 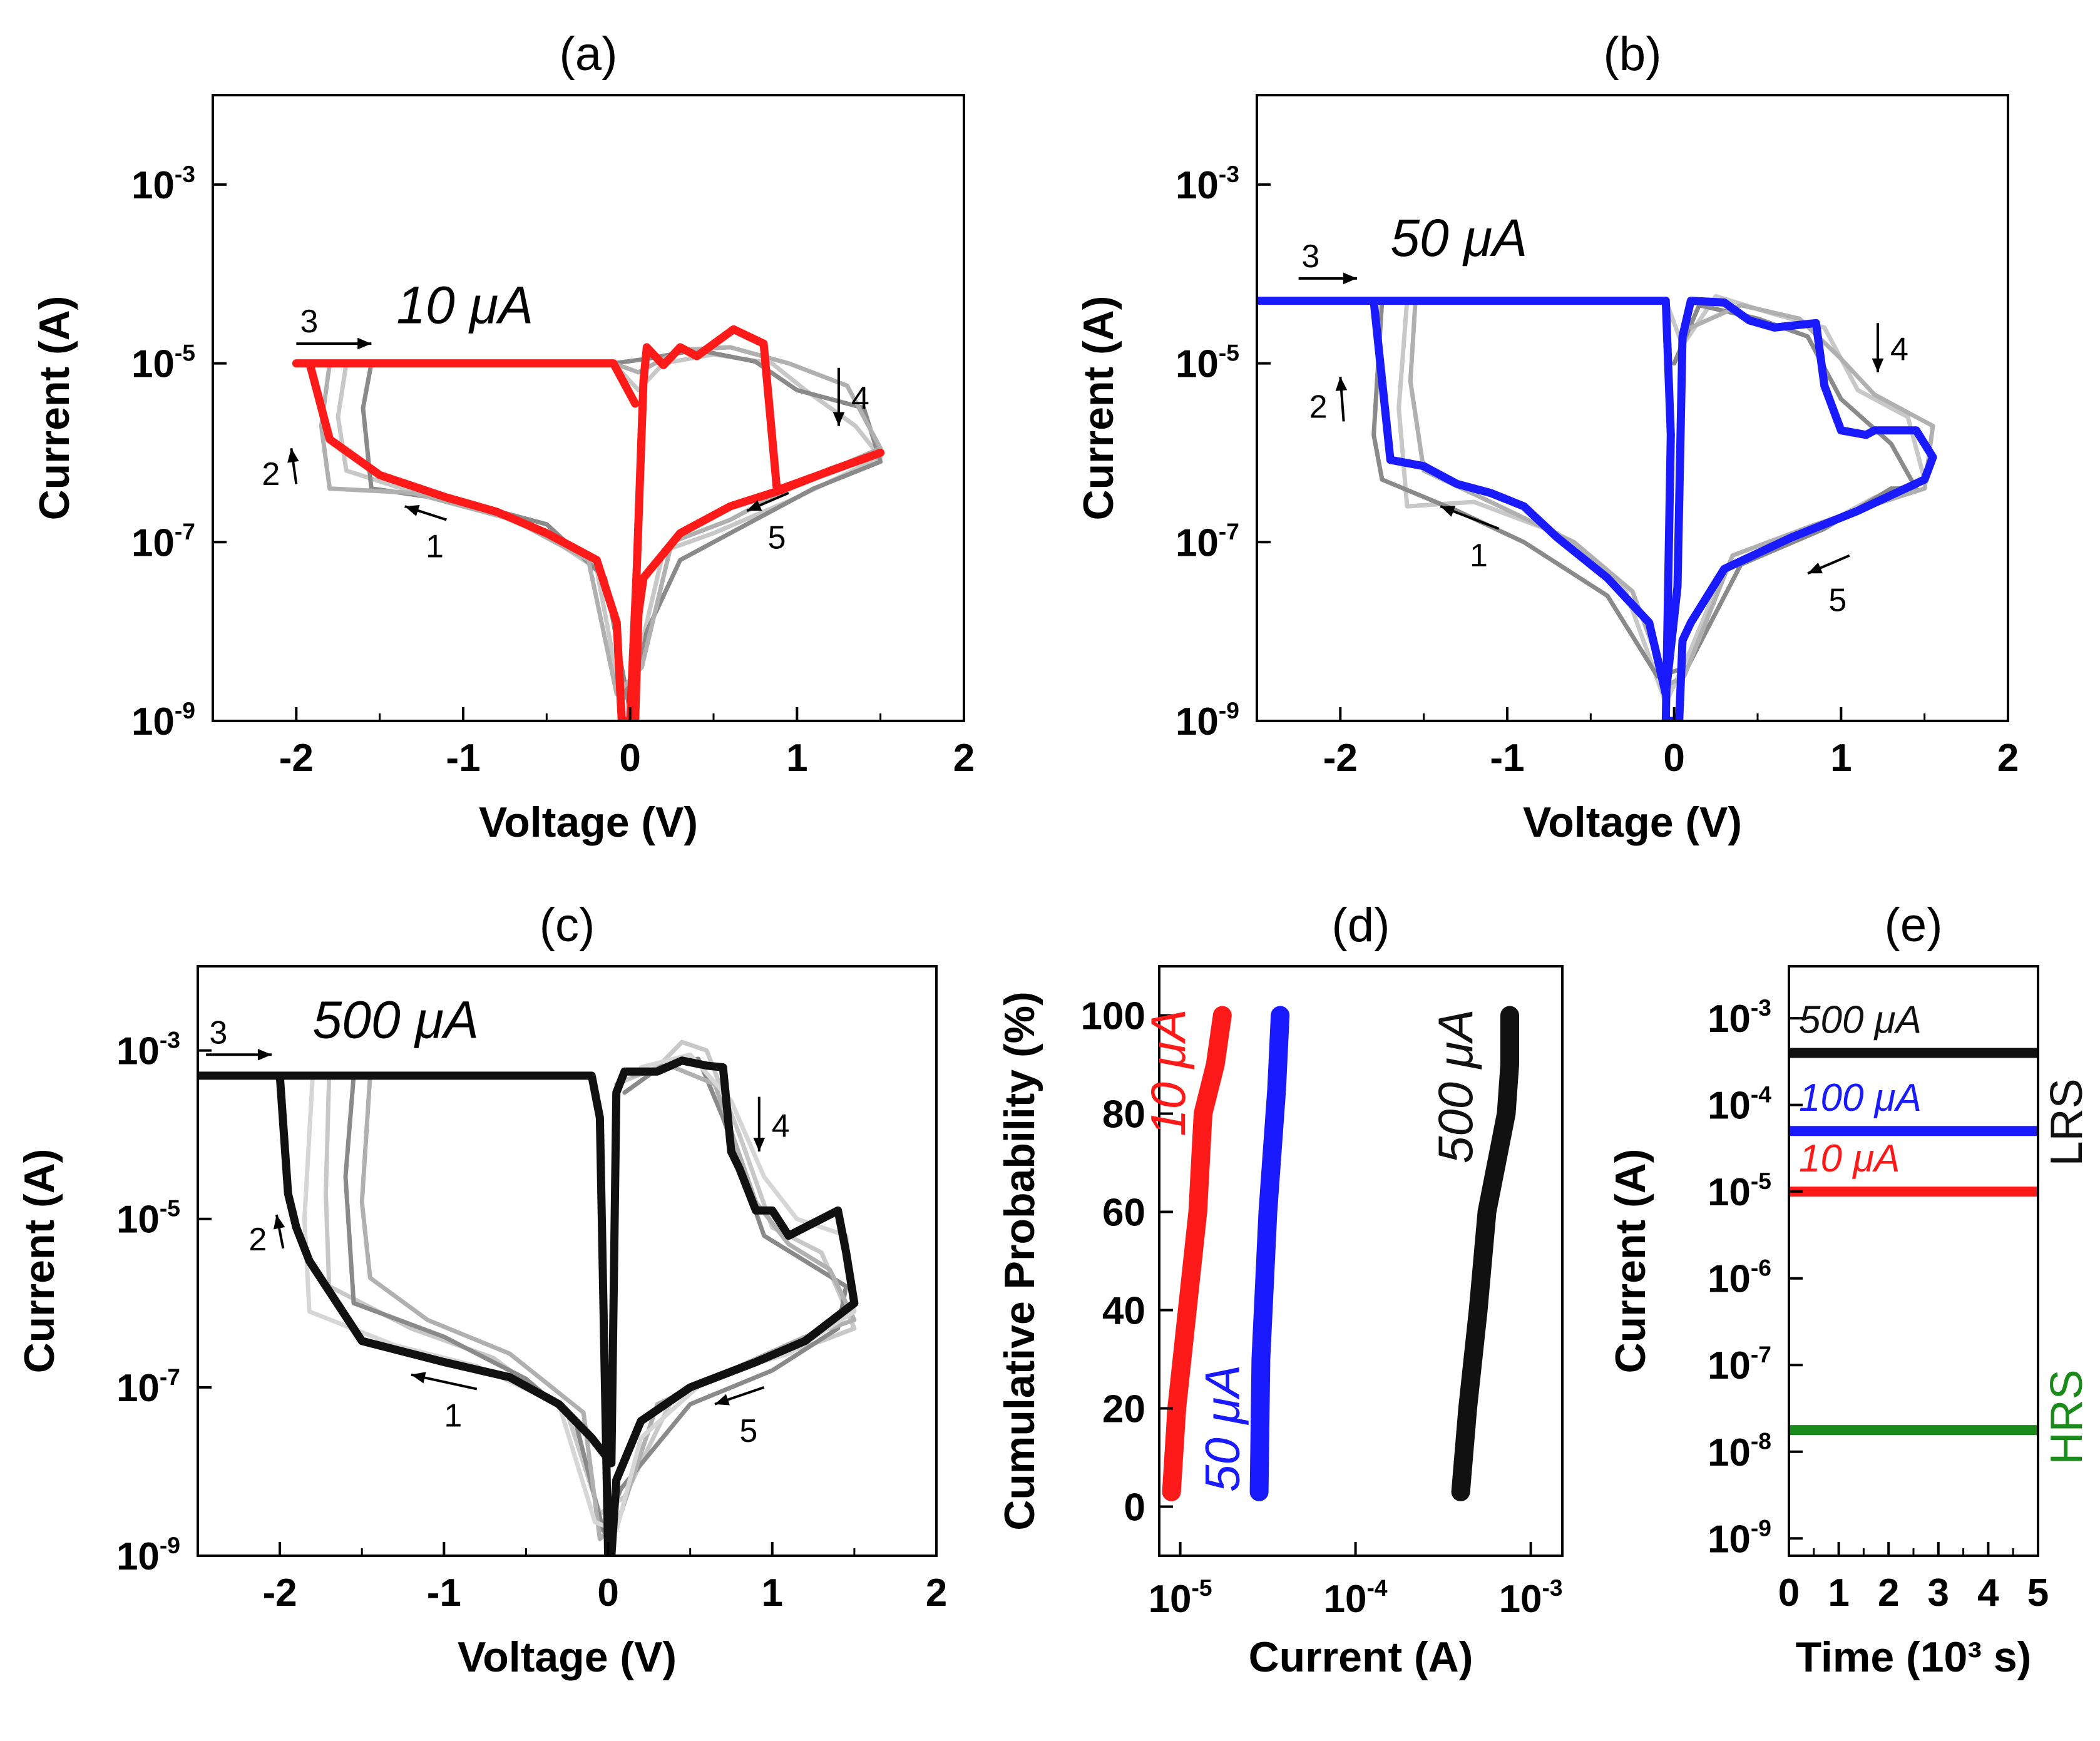 I want to click on x-tick-label: 4, so click(x=1988, y=1593).